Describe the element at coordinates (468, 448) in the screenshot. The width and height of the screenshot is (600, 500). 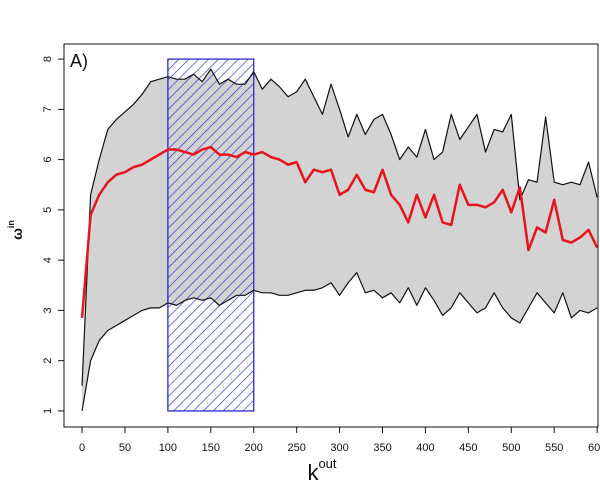
I see `x-tick-label: 450` at that location.